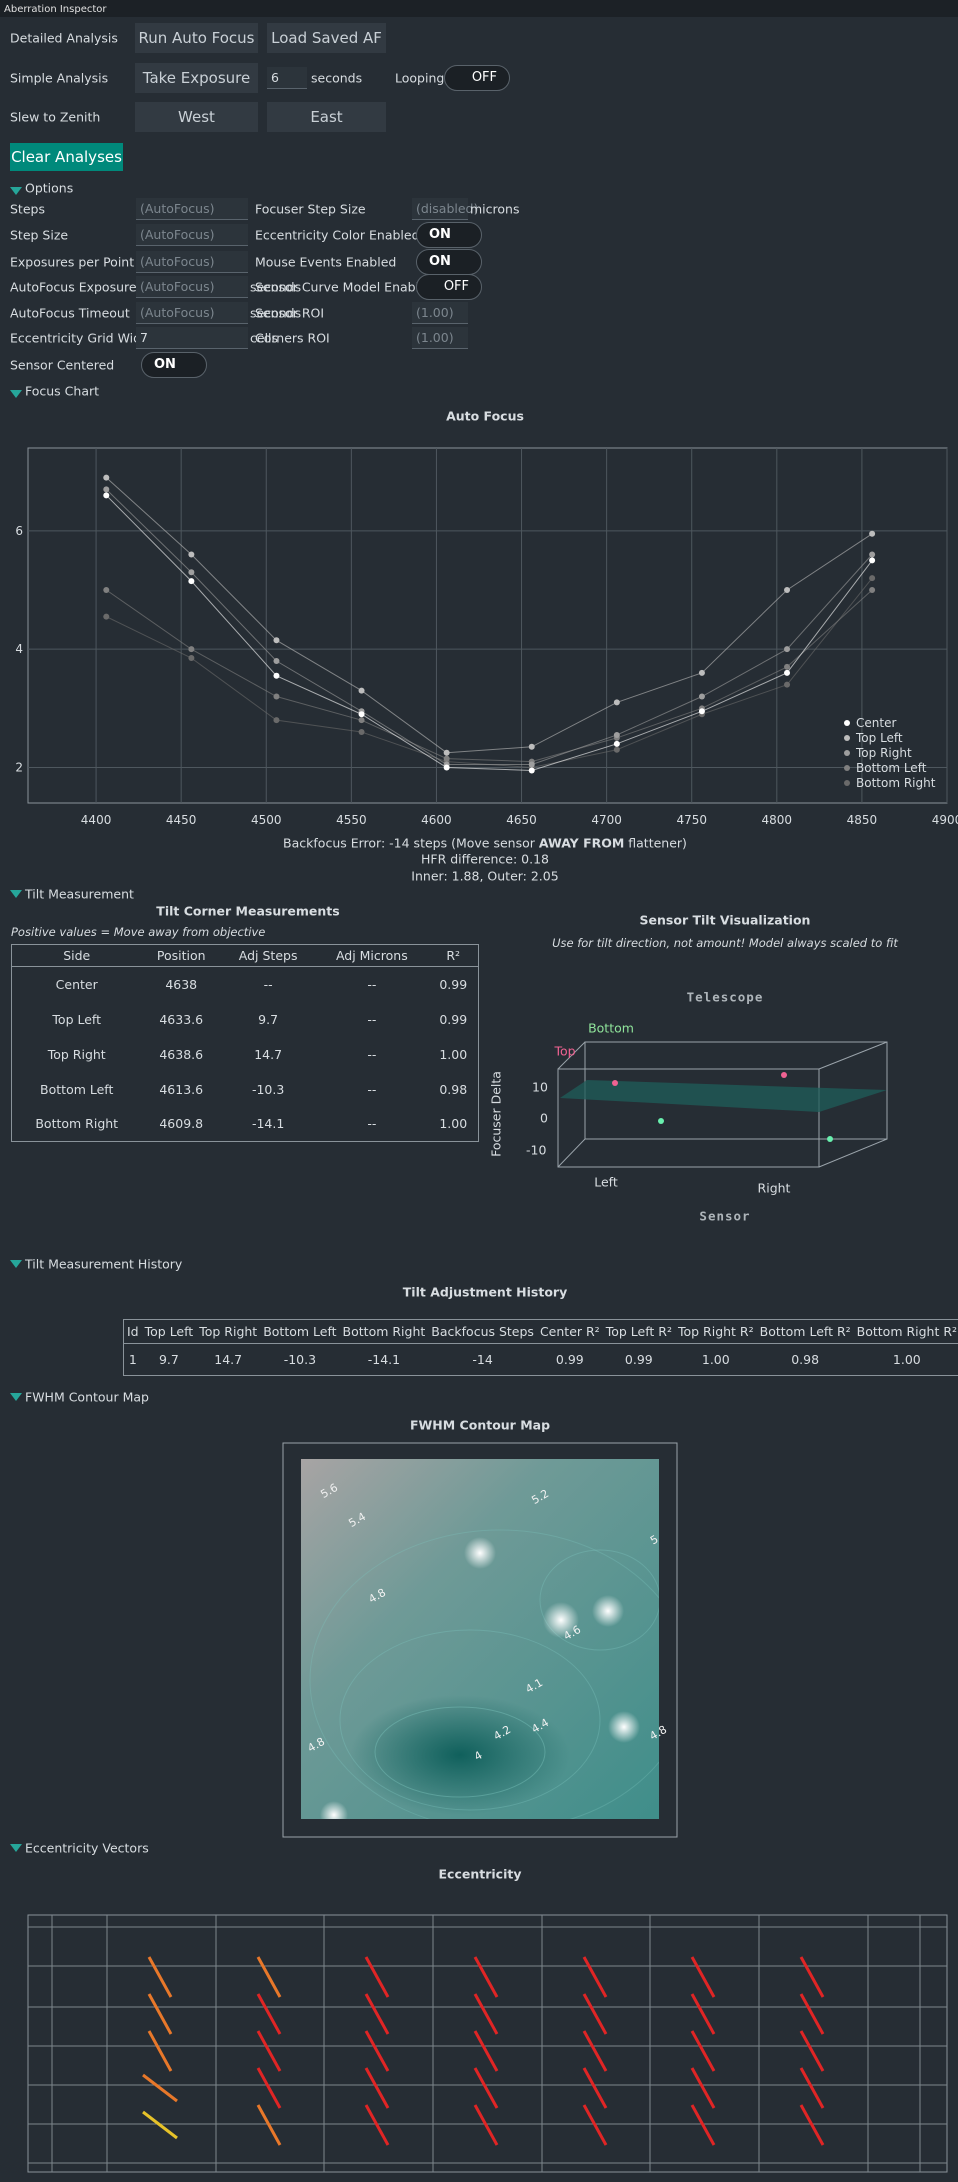 The width and height of the screenshot is (958, 2182). Describe the element at coordinates (862, 820) in the screenshot. I see `x-tick-label: 4850` at that location.